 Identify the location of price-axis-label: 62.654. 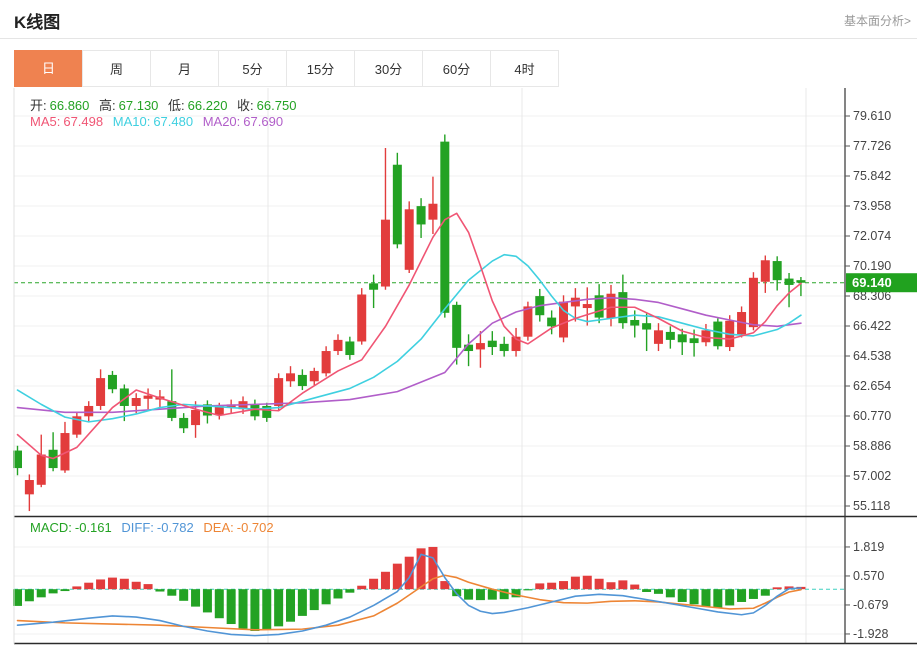
(872, 386).